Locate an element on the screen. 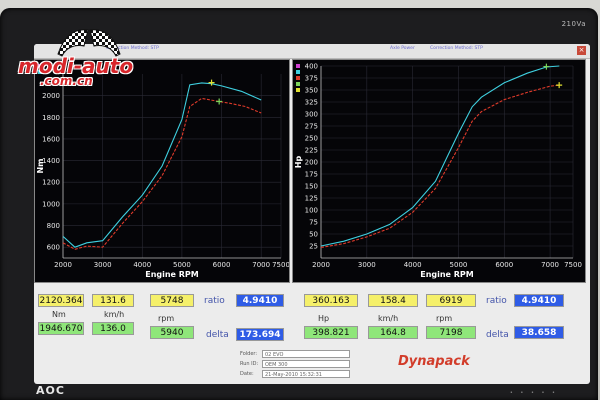 This screenshot has height=400, width=600. y-tick-label: 150 is located at coordinates (311, 187).